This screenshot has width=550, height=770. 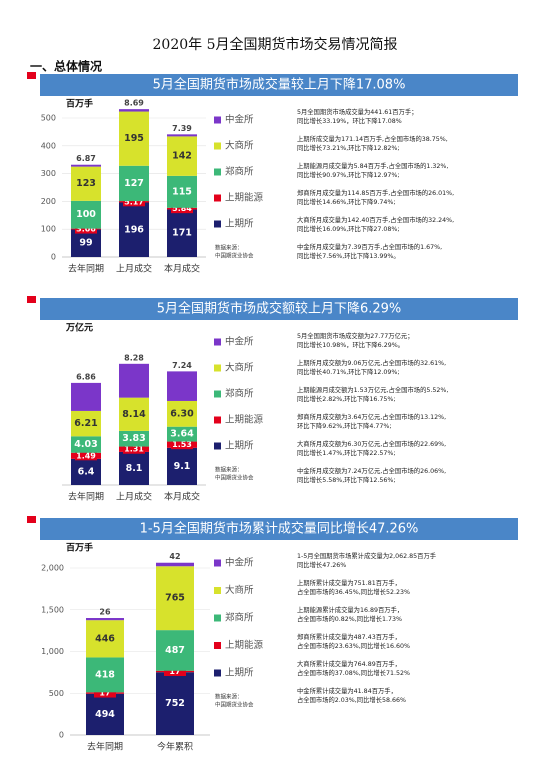 What do you see at coordinates (66, 66) in the screenshot?
I see `section-heading: 一、总体情况` at bounding box center [66, 66].